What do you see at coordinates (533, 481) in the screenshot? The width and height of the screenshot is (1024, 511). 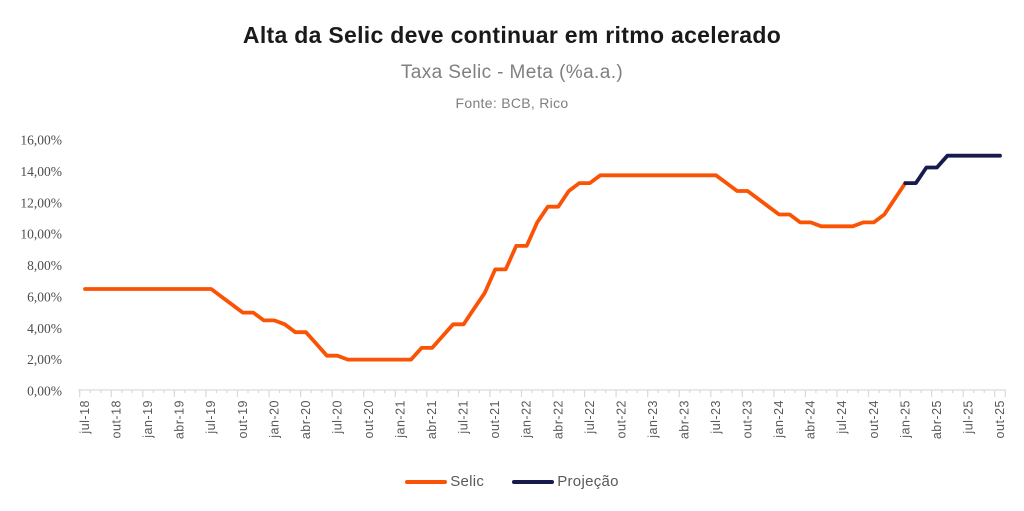 I see `projecao-line-swatch-icon` at bounding box center [533, 481].